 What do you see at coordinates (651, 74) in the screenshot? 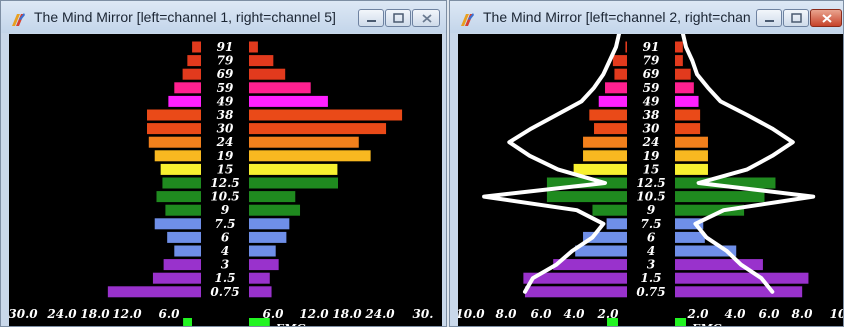
I see `band-label: 69` at bounding box center [651, 74].